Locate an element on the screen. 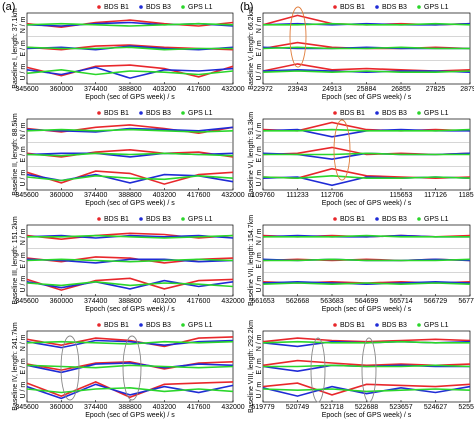 This screenshot has width=474, height=426. y-axis-label: Baseline V, length: 66.2km is located at coordinates (251, 48).